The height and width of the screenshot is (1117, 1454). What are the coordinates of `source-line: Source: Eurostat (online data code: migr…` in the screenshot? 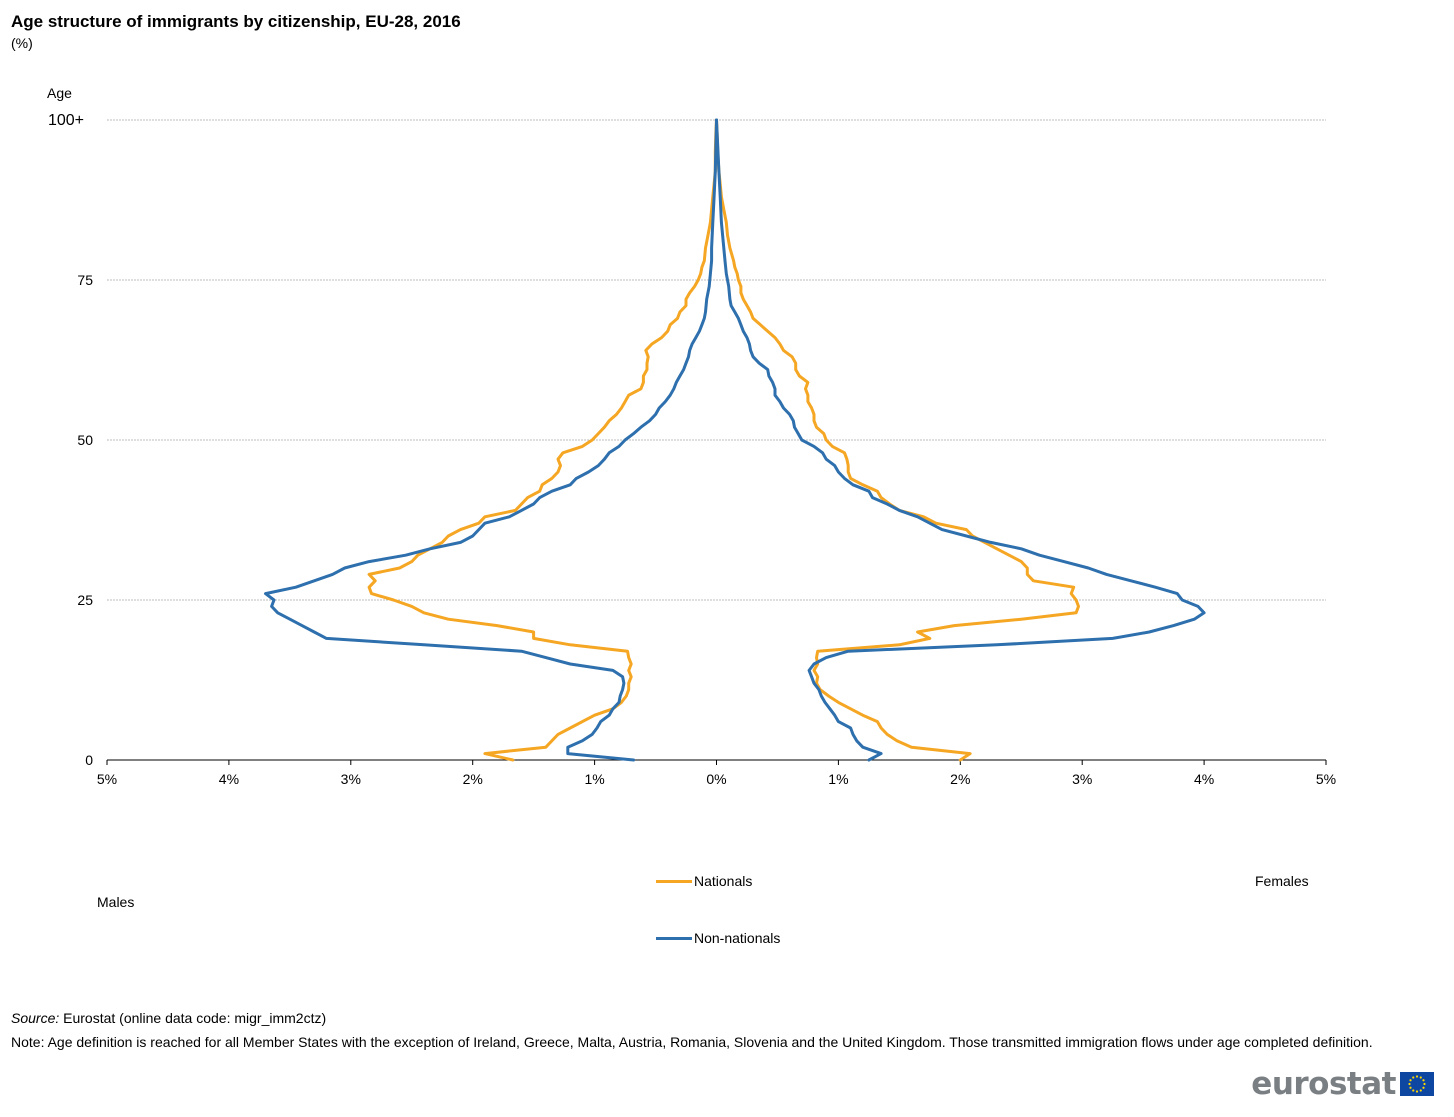 It's located at (168, 1018).